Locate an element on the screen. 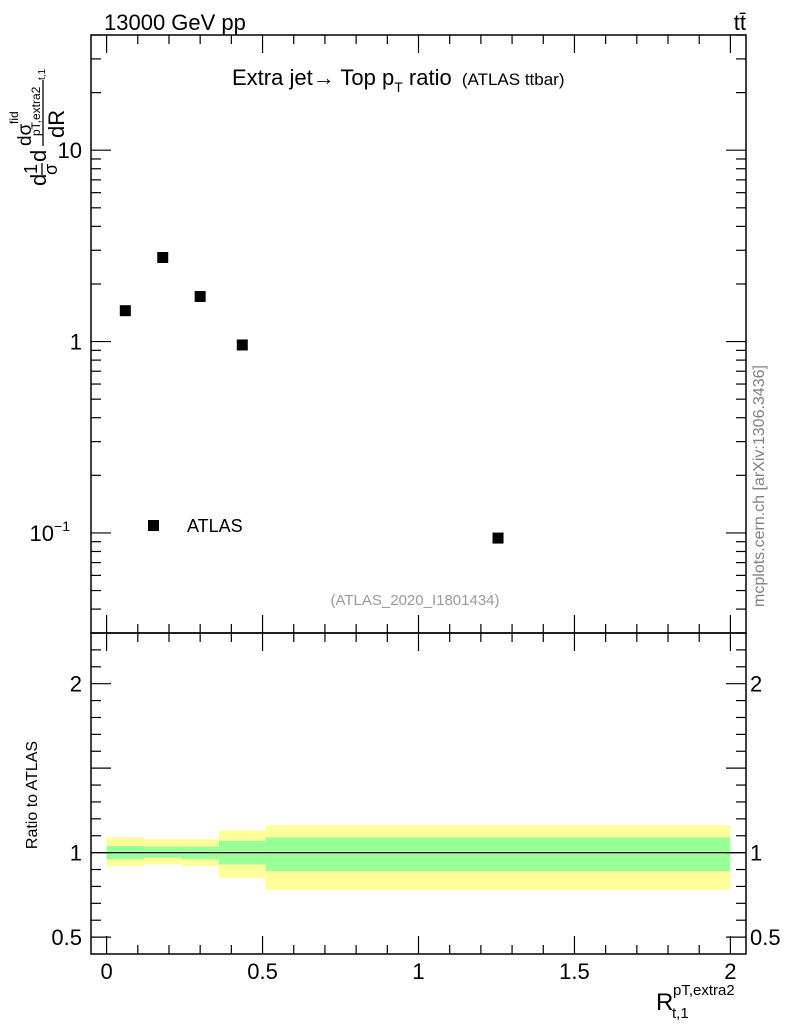  legend-marker-atlas is located at coordinates (153, 525).